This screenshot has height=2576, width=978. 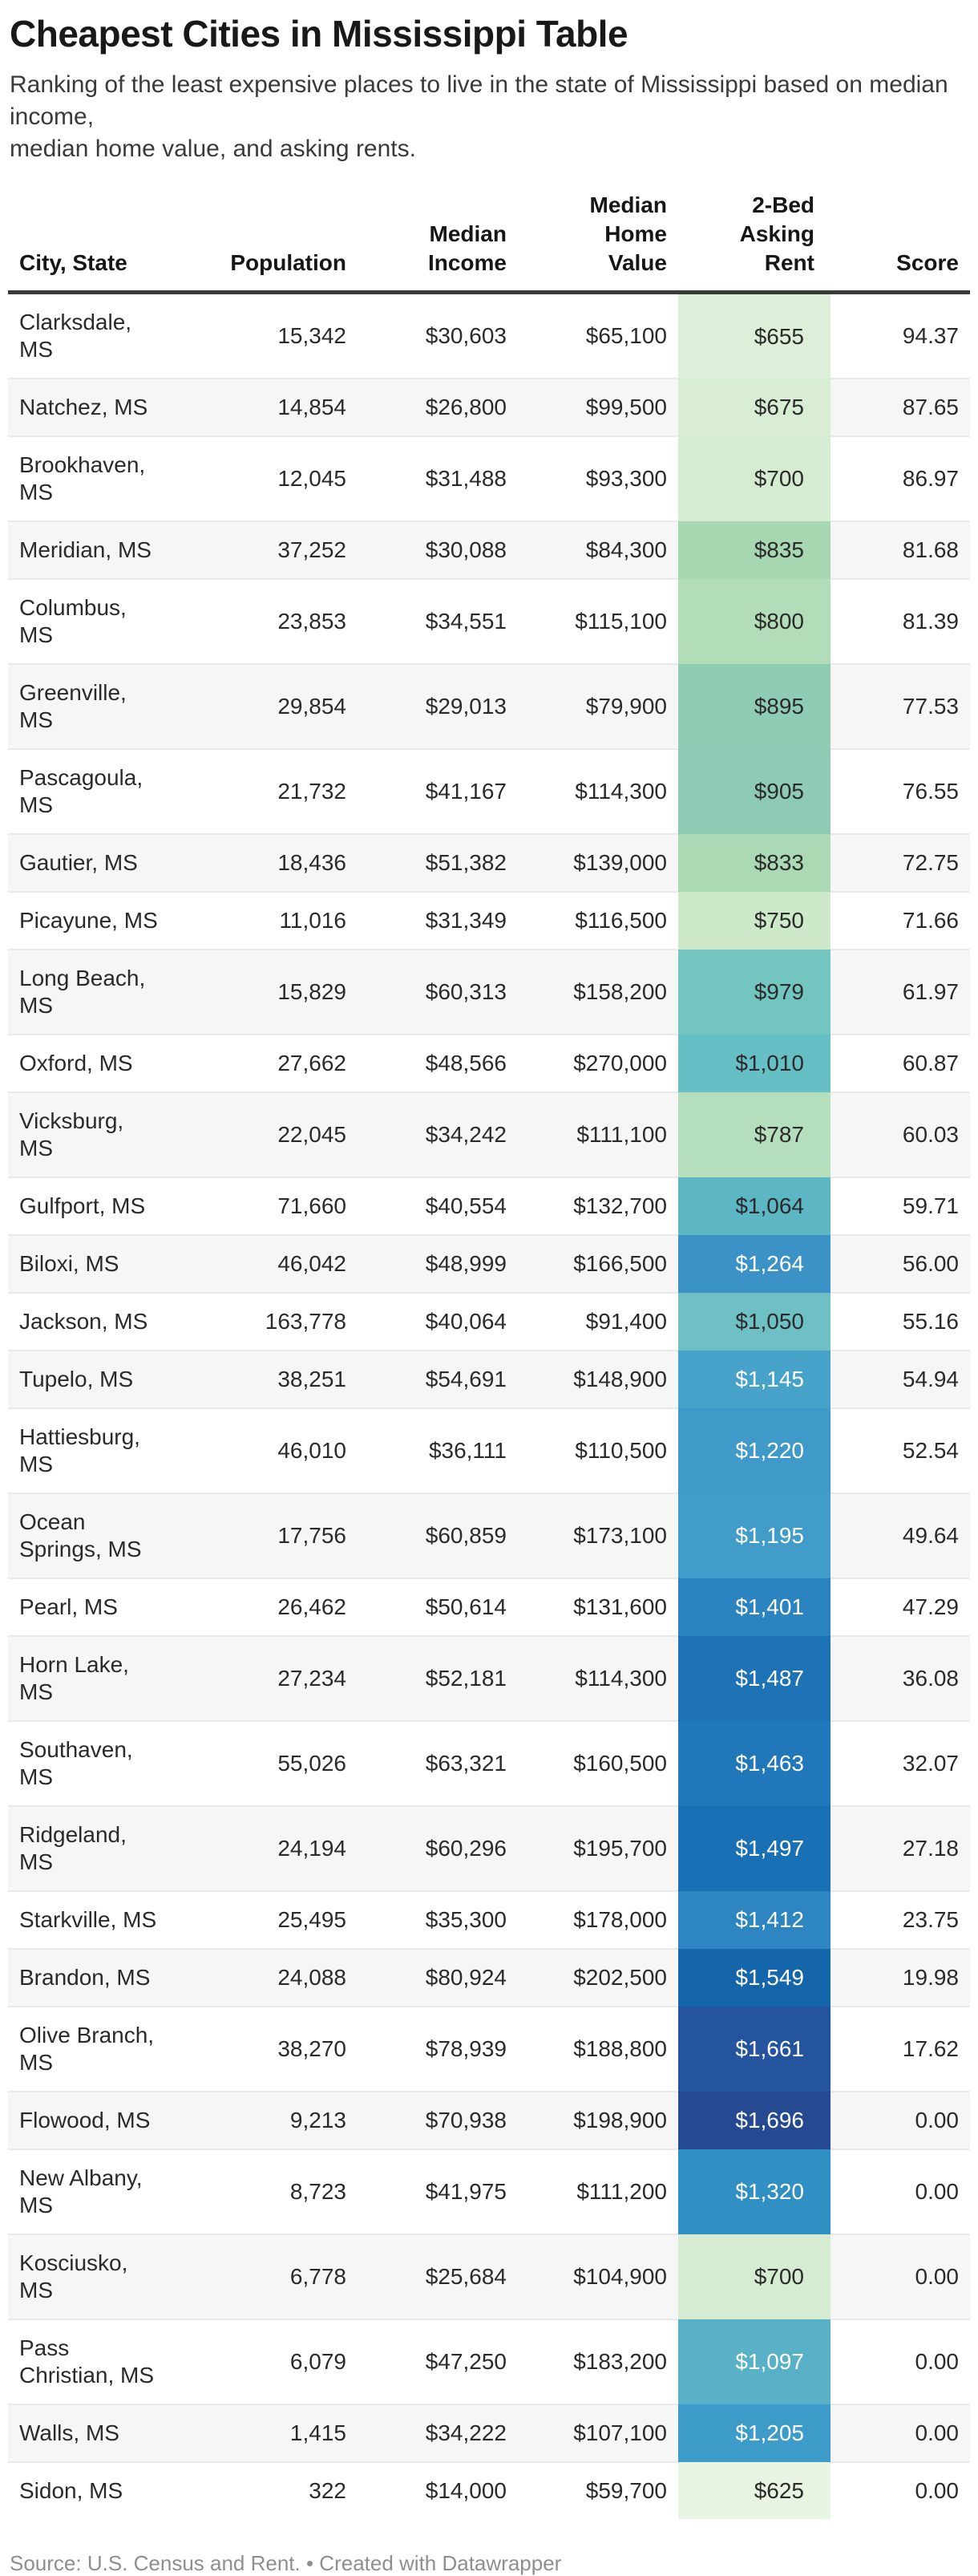 What do you see at coordinates (283, 863) in the screenshot?
I see `cell-population: 18,436` at bounding box center [283, 863].